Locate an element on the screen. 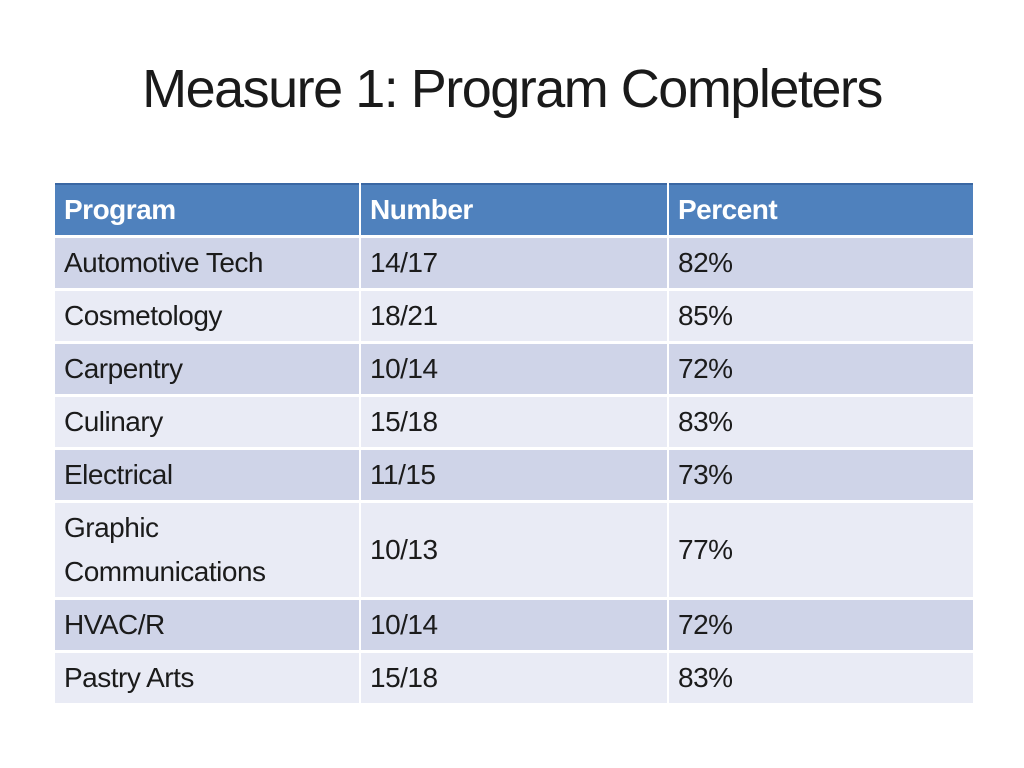 Image resolution: width=1024 pixels, height=768 pixels. cell-program: Cosmetology is located at coordinates (208, 315).